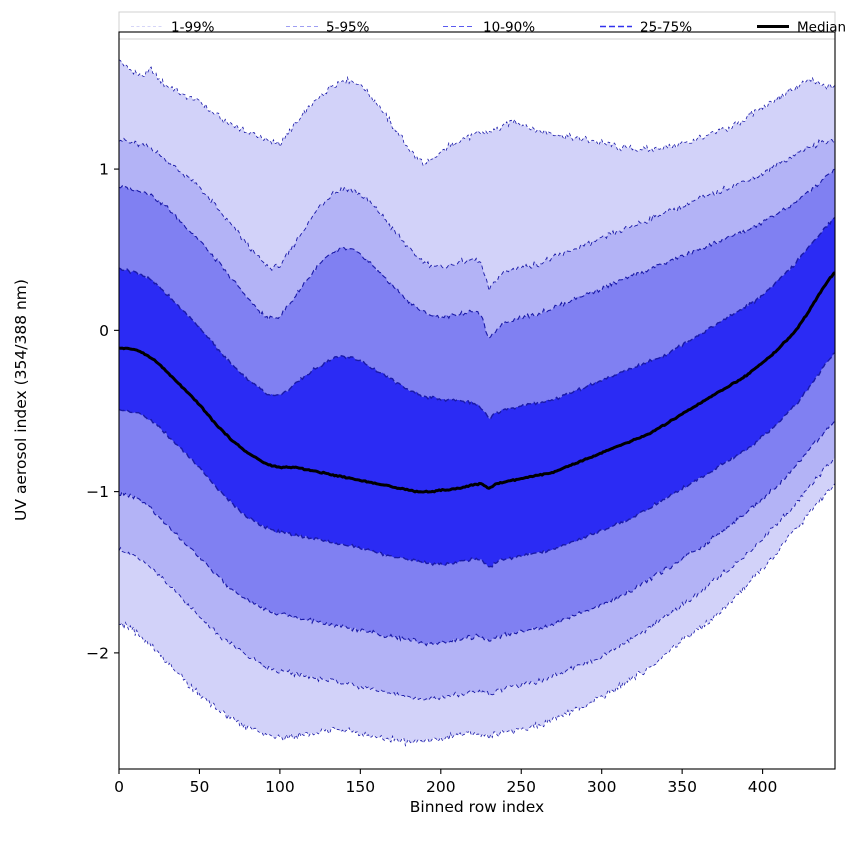 Image resolution: width=850 pixels, height=850 pixels. Describe the element at coordinates (477, 807) in the screenshot. I see `x-axis-title: Binned row index` at that location.